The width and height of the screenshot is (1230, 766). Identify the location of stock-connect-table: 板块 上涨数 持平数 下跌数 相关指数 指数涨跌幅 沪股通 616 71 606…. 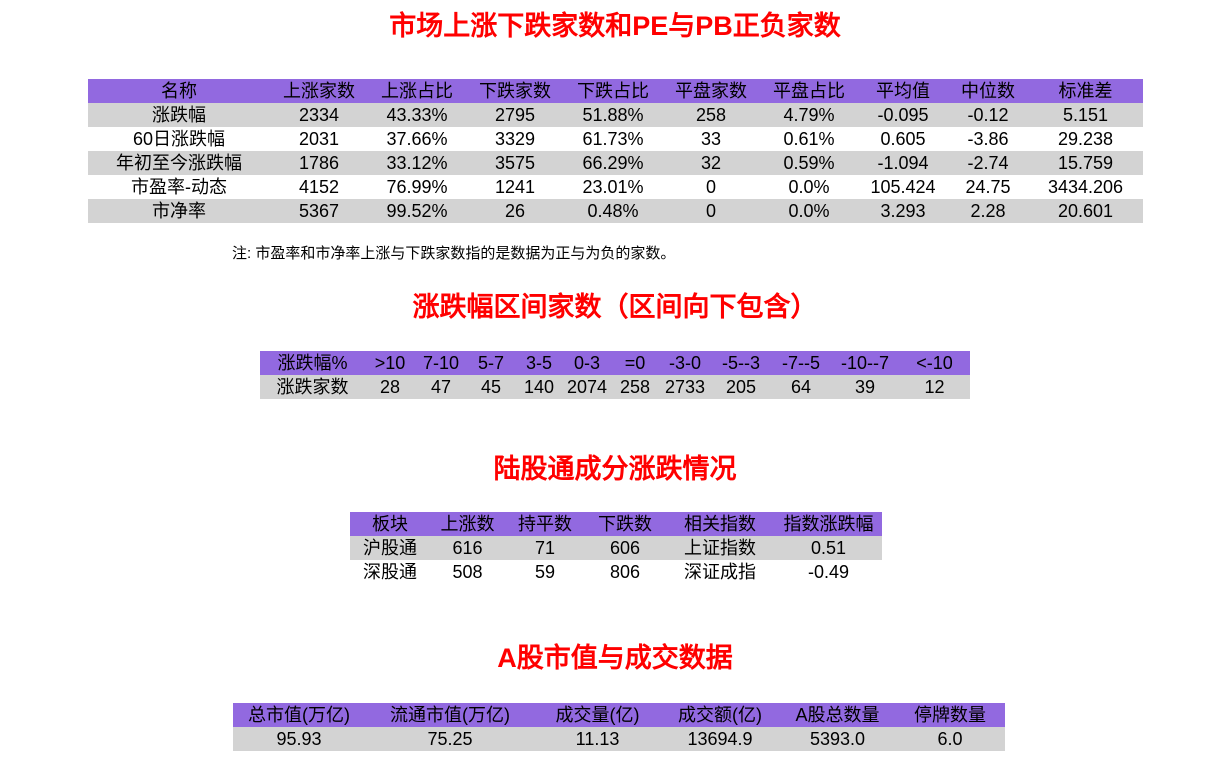
(616, 548).